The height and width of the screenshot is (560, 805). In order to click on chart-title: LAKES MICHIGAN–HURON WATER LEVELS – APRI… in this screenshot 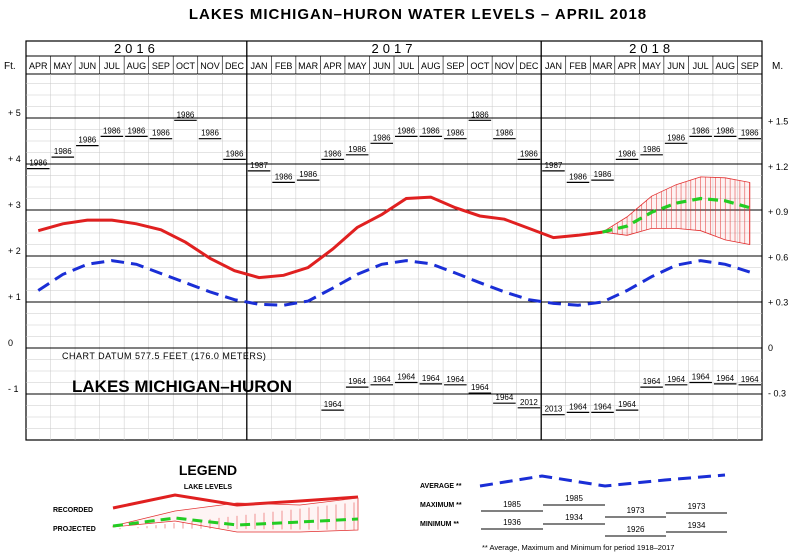, I will do `click(418, 14)`.